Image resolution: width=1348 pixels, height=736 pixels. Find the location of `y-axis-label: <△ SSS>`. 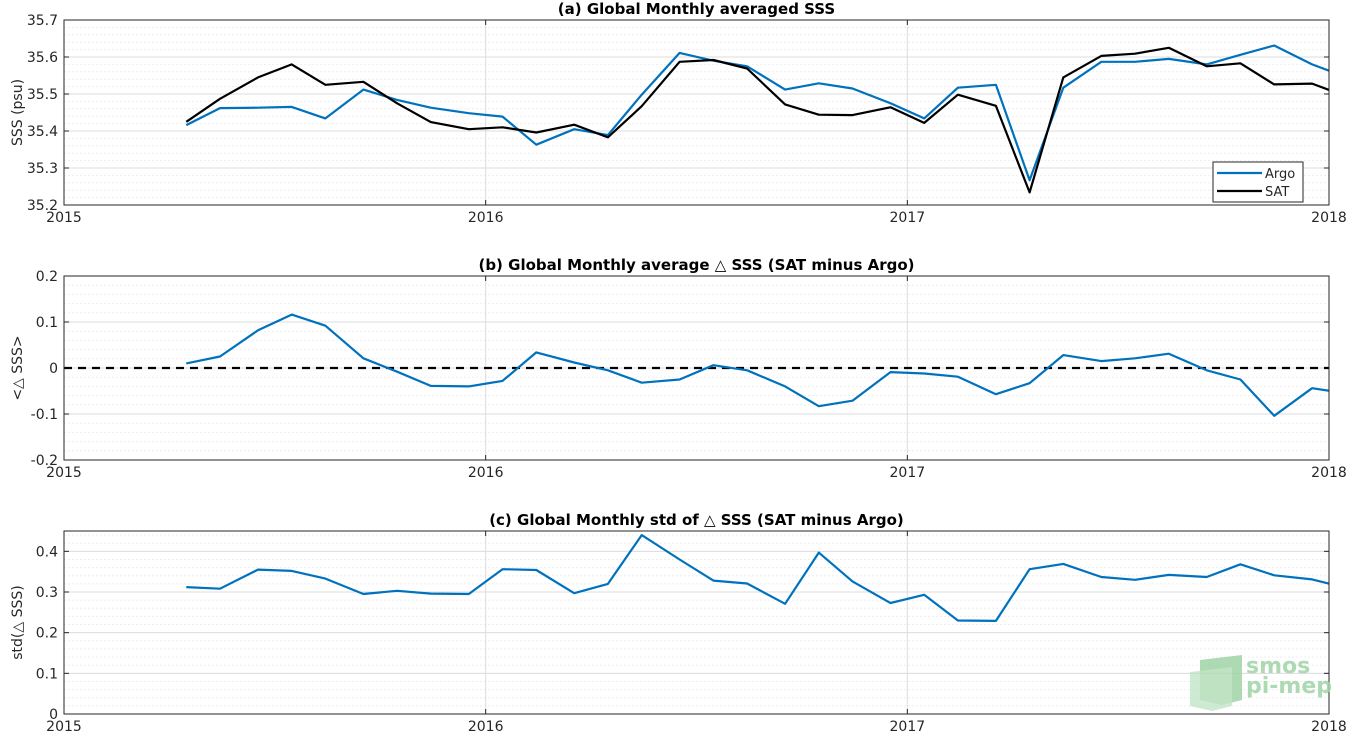

y-axis-label: <△ SSS> is located at coordinates (18, 367).